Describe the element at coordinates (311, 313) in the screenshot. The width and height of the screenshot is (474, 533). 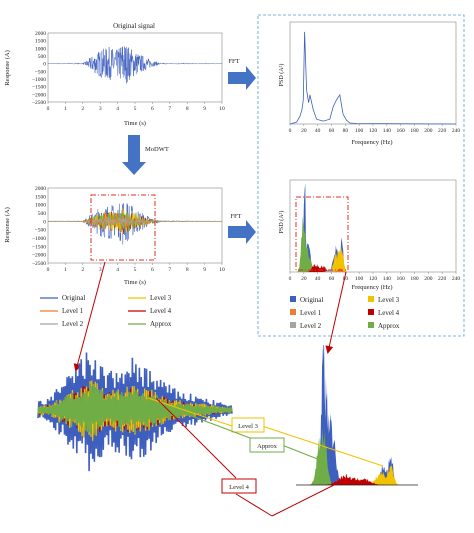
I see `legend-freq-label-2: Level 1` at that location.